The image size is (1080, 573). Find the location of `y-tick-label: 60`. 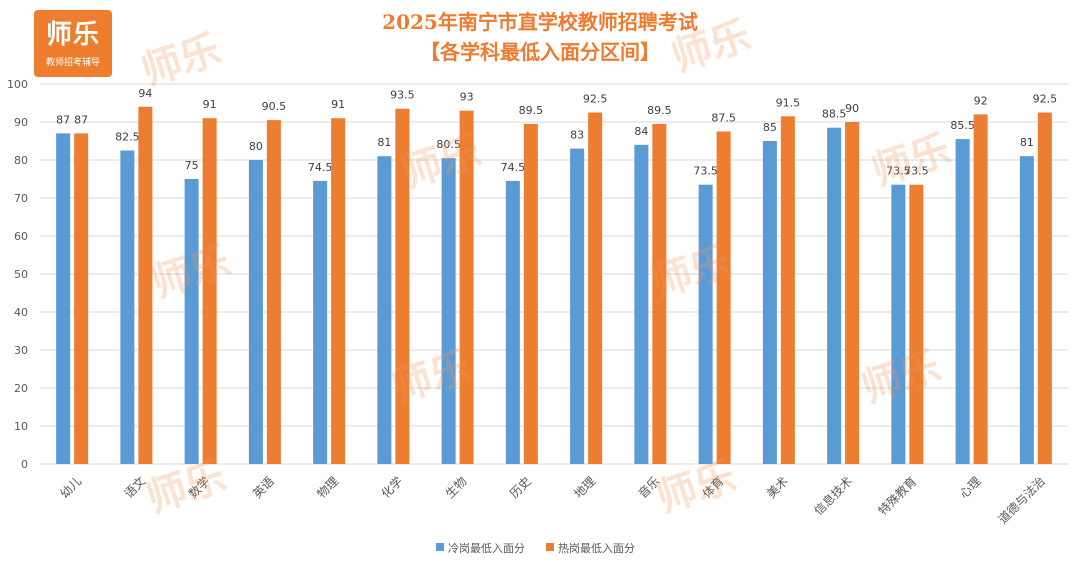

y-tick-label: 60 is located at coordinates (21, 236).